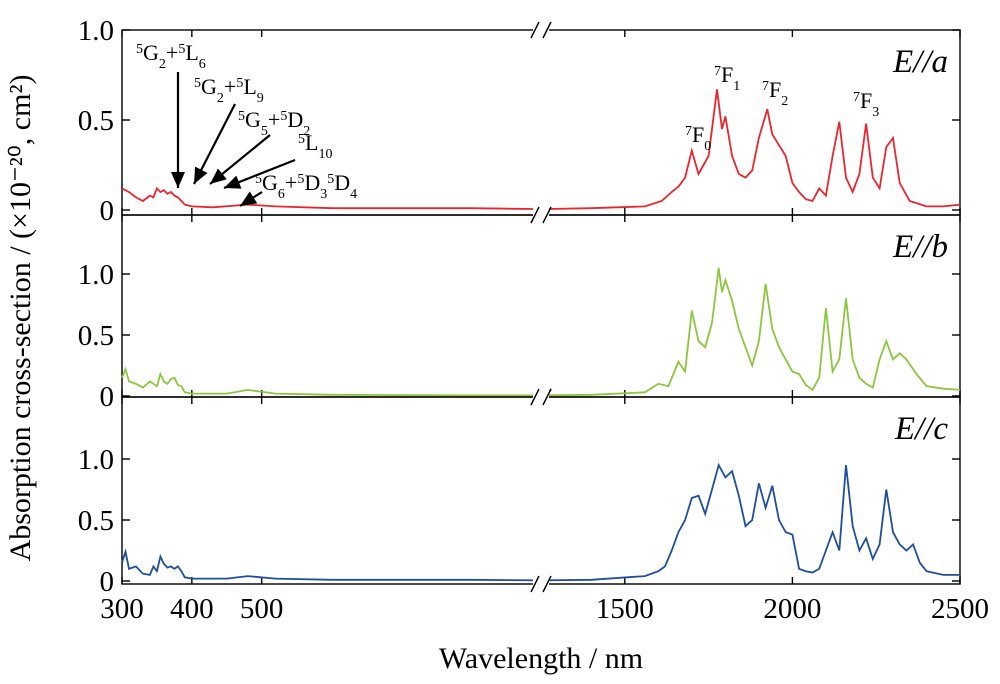 The width and height of the screenshot is (1000, 684). I want to click on peak-label: 7F0, so click(698, 138).